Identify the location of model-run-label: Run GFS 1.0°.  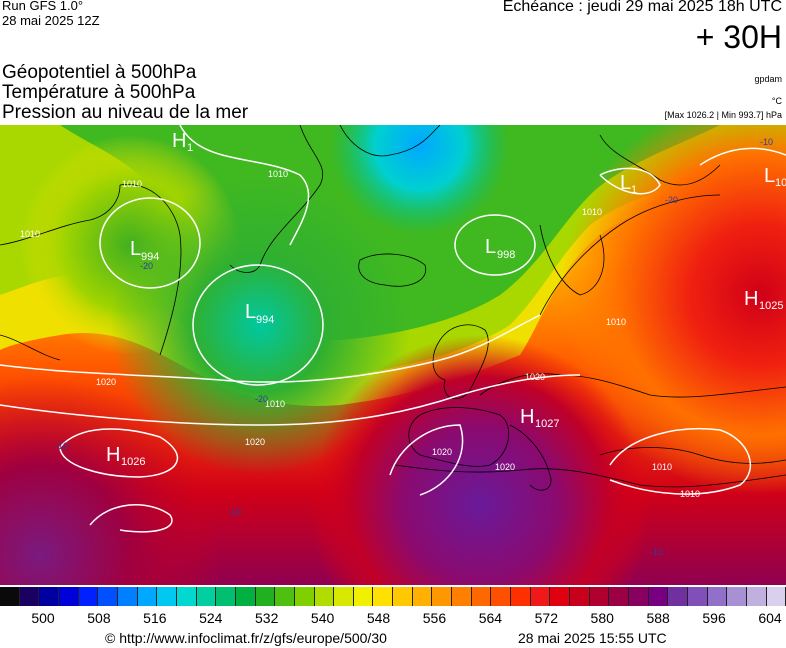
(43, 6).